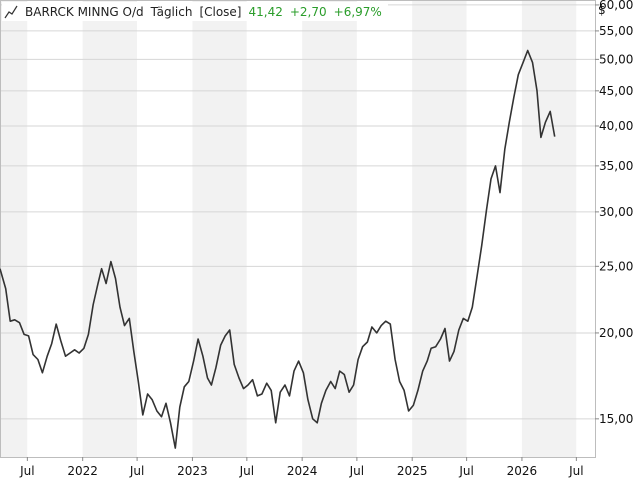 This screenshot has width=640, height=480. I want to click on y-tick-label: 35,00, so click(616, 166).